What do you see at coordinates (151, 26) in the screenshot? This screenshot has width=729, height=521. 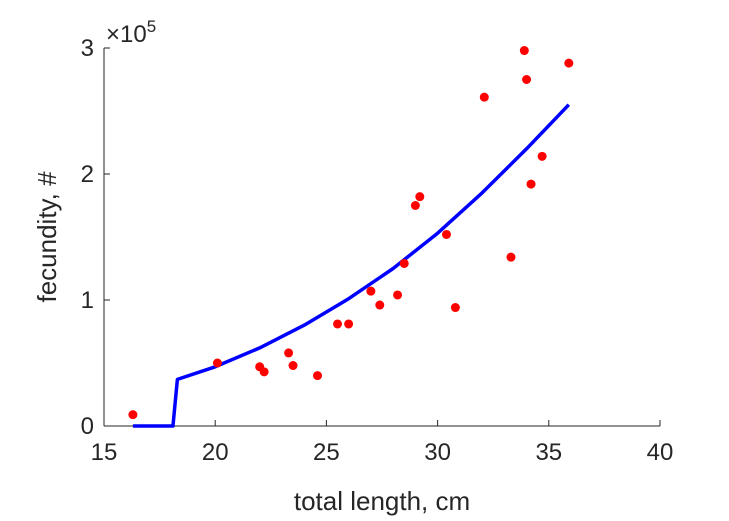 I see `y-exponent-power: 5` at bounding box center [151, 26].